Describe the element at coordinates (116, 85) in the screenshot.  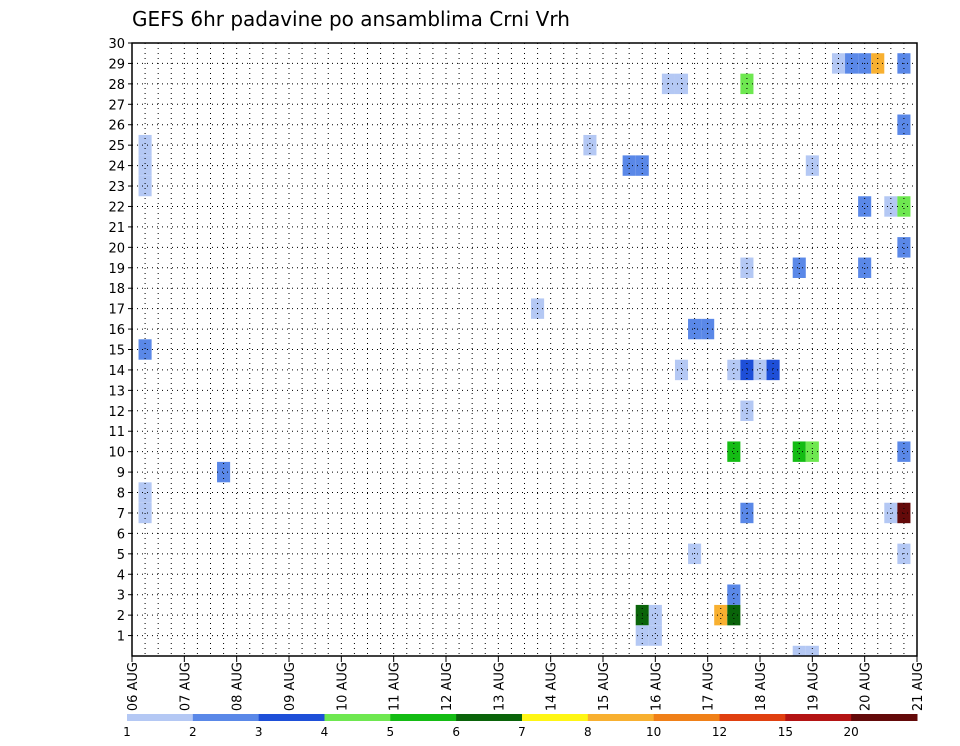
I see `y-tick-label: 28` at that location.